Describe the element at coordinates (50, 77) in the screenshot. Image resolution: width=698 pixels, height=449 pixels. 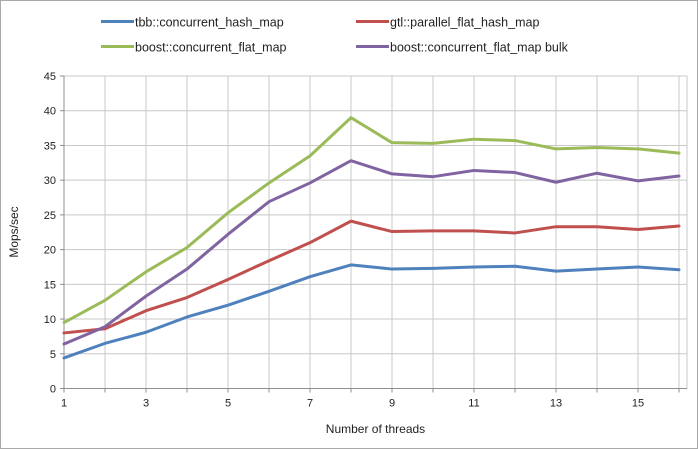
I see `y-tick-label-45: 45` at that location.